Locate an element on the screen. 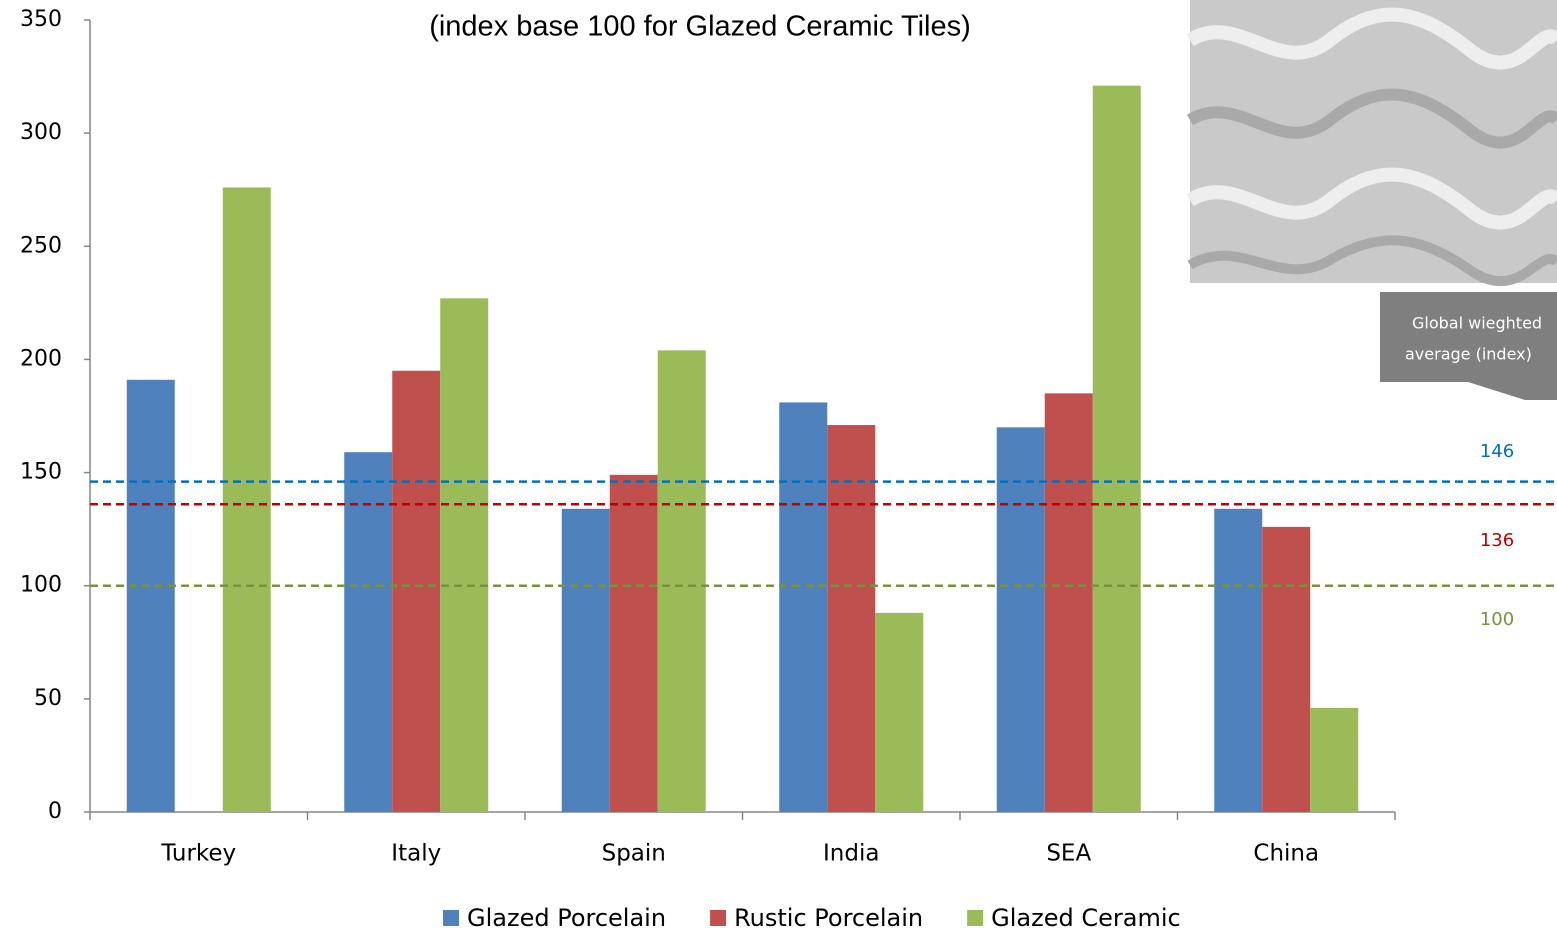  x-tick-label: Turkey is located at coordinates (198, 854).